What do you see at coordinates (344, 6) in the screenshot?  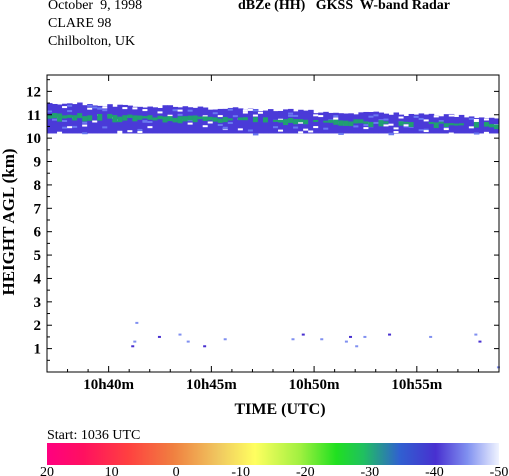 I see `chart-title: dBZe (HH) GKSS W-band Radar` at bounding box center [344, 6].